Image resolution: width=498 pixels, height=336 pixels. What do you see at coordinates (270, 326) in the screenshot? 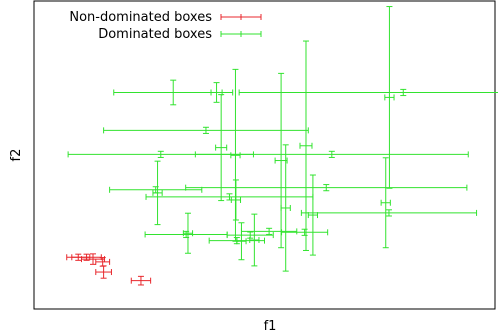
I see `x-axis-label: f1` at bounding box center [270, 326].